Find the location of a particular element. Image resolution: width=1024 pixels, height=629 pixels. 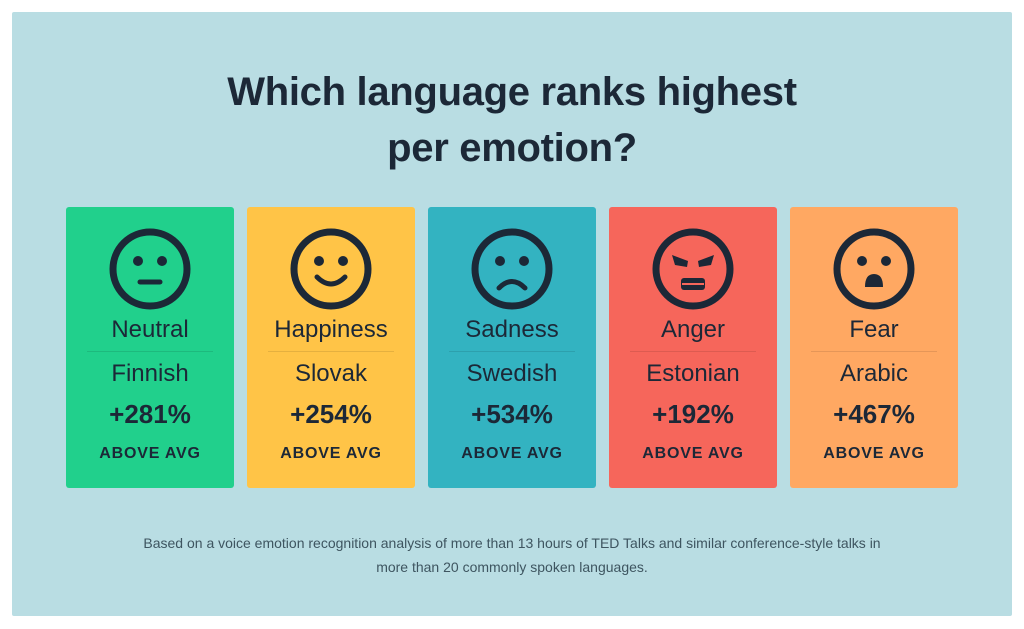

title-line-1: Which language ranks highest is located at coordinates (512, 92).